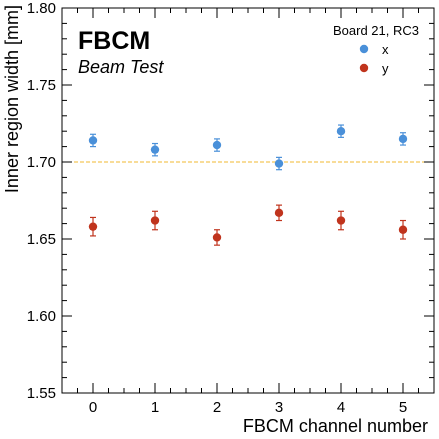 The width and height of the screenshot is (439, 439). What do you see at coordinates (248, 147) in the screenshot?
I see `series-x` at bounding box center [248, 147].